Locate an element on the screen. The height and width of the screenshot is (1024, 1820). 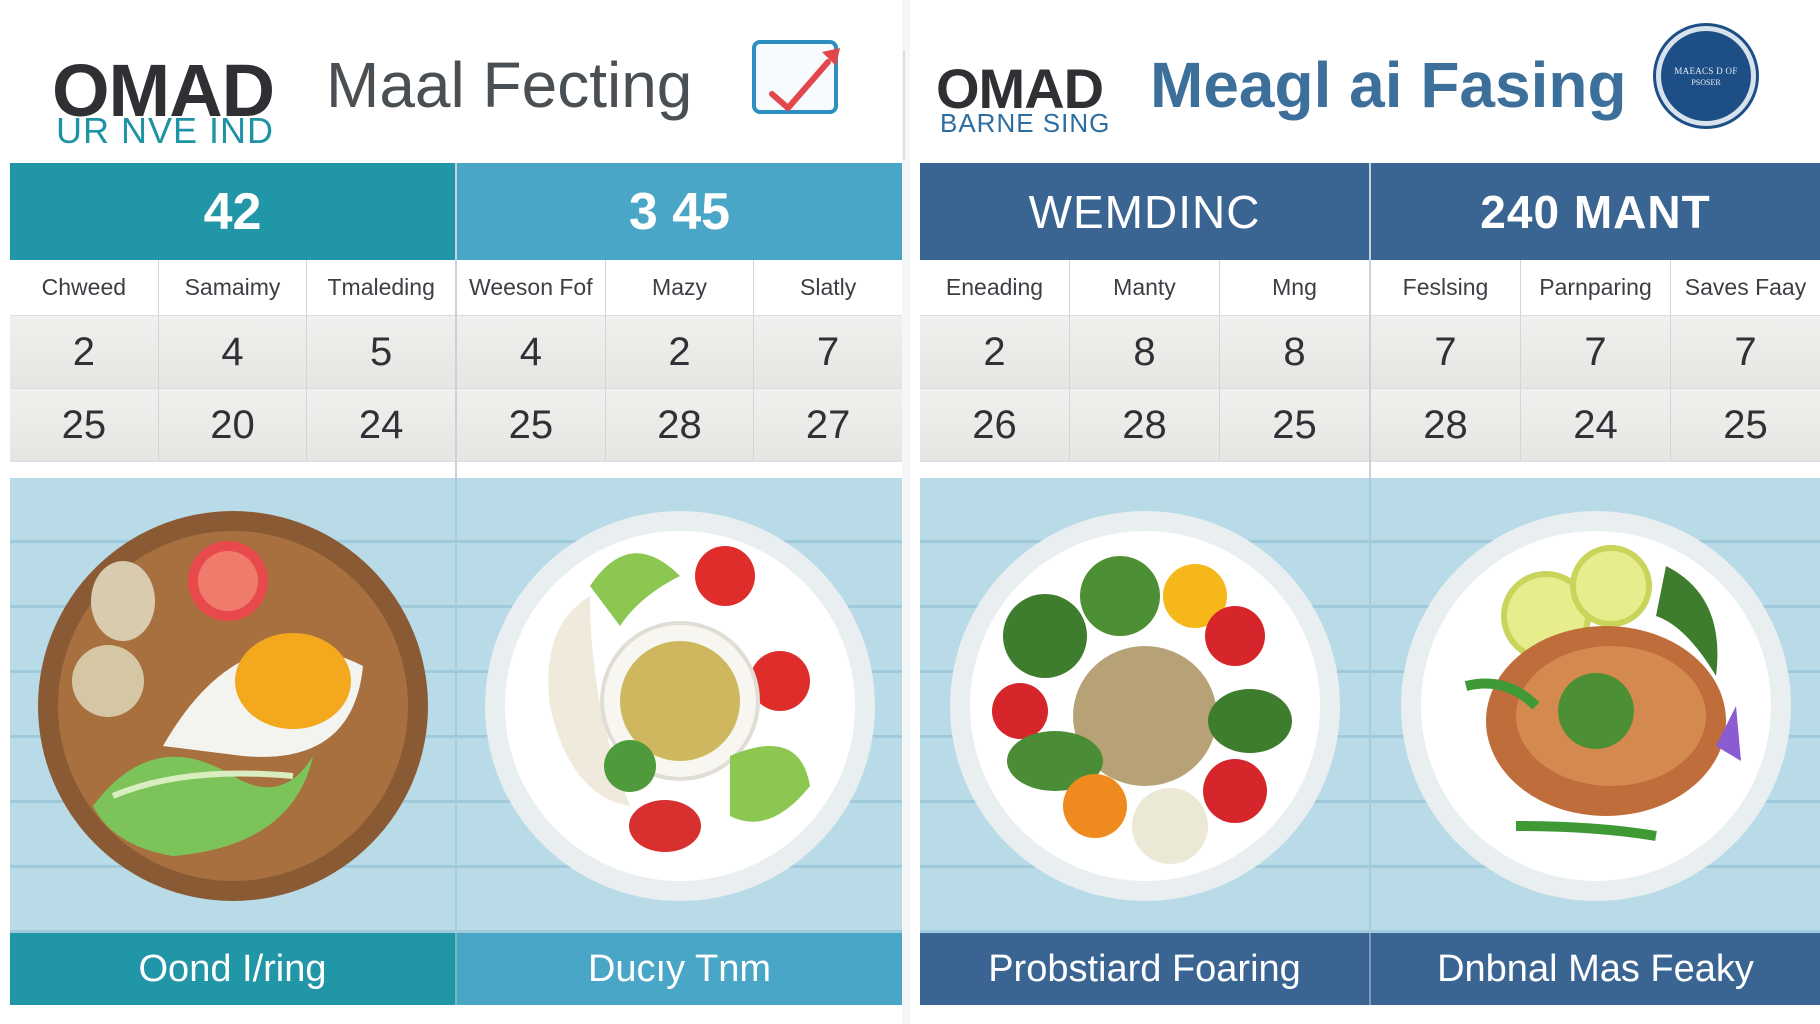
right-title: Meagl ai Fasing is located at coordinates (1388, 85).